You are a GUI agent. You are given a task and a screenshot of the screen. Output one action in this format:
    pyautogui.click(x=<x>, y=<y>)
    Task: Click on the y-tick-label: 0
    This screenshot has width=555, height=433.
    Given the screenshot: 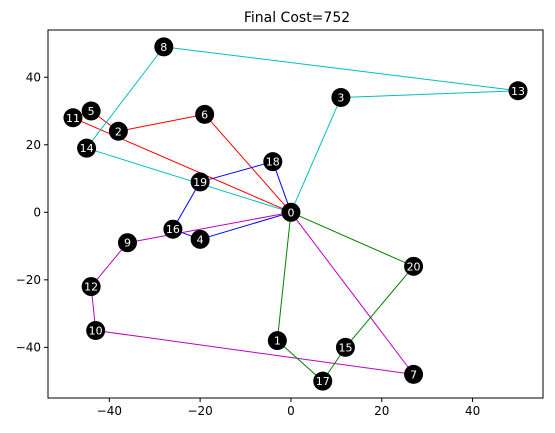 What is the action you would take?
    pyautogui.click(x=37, y=212)
    